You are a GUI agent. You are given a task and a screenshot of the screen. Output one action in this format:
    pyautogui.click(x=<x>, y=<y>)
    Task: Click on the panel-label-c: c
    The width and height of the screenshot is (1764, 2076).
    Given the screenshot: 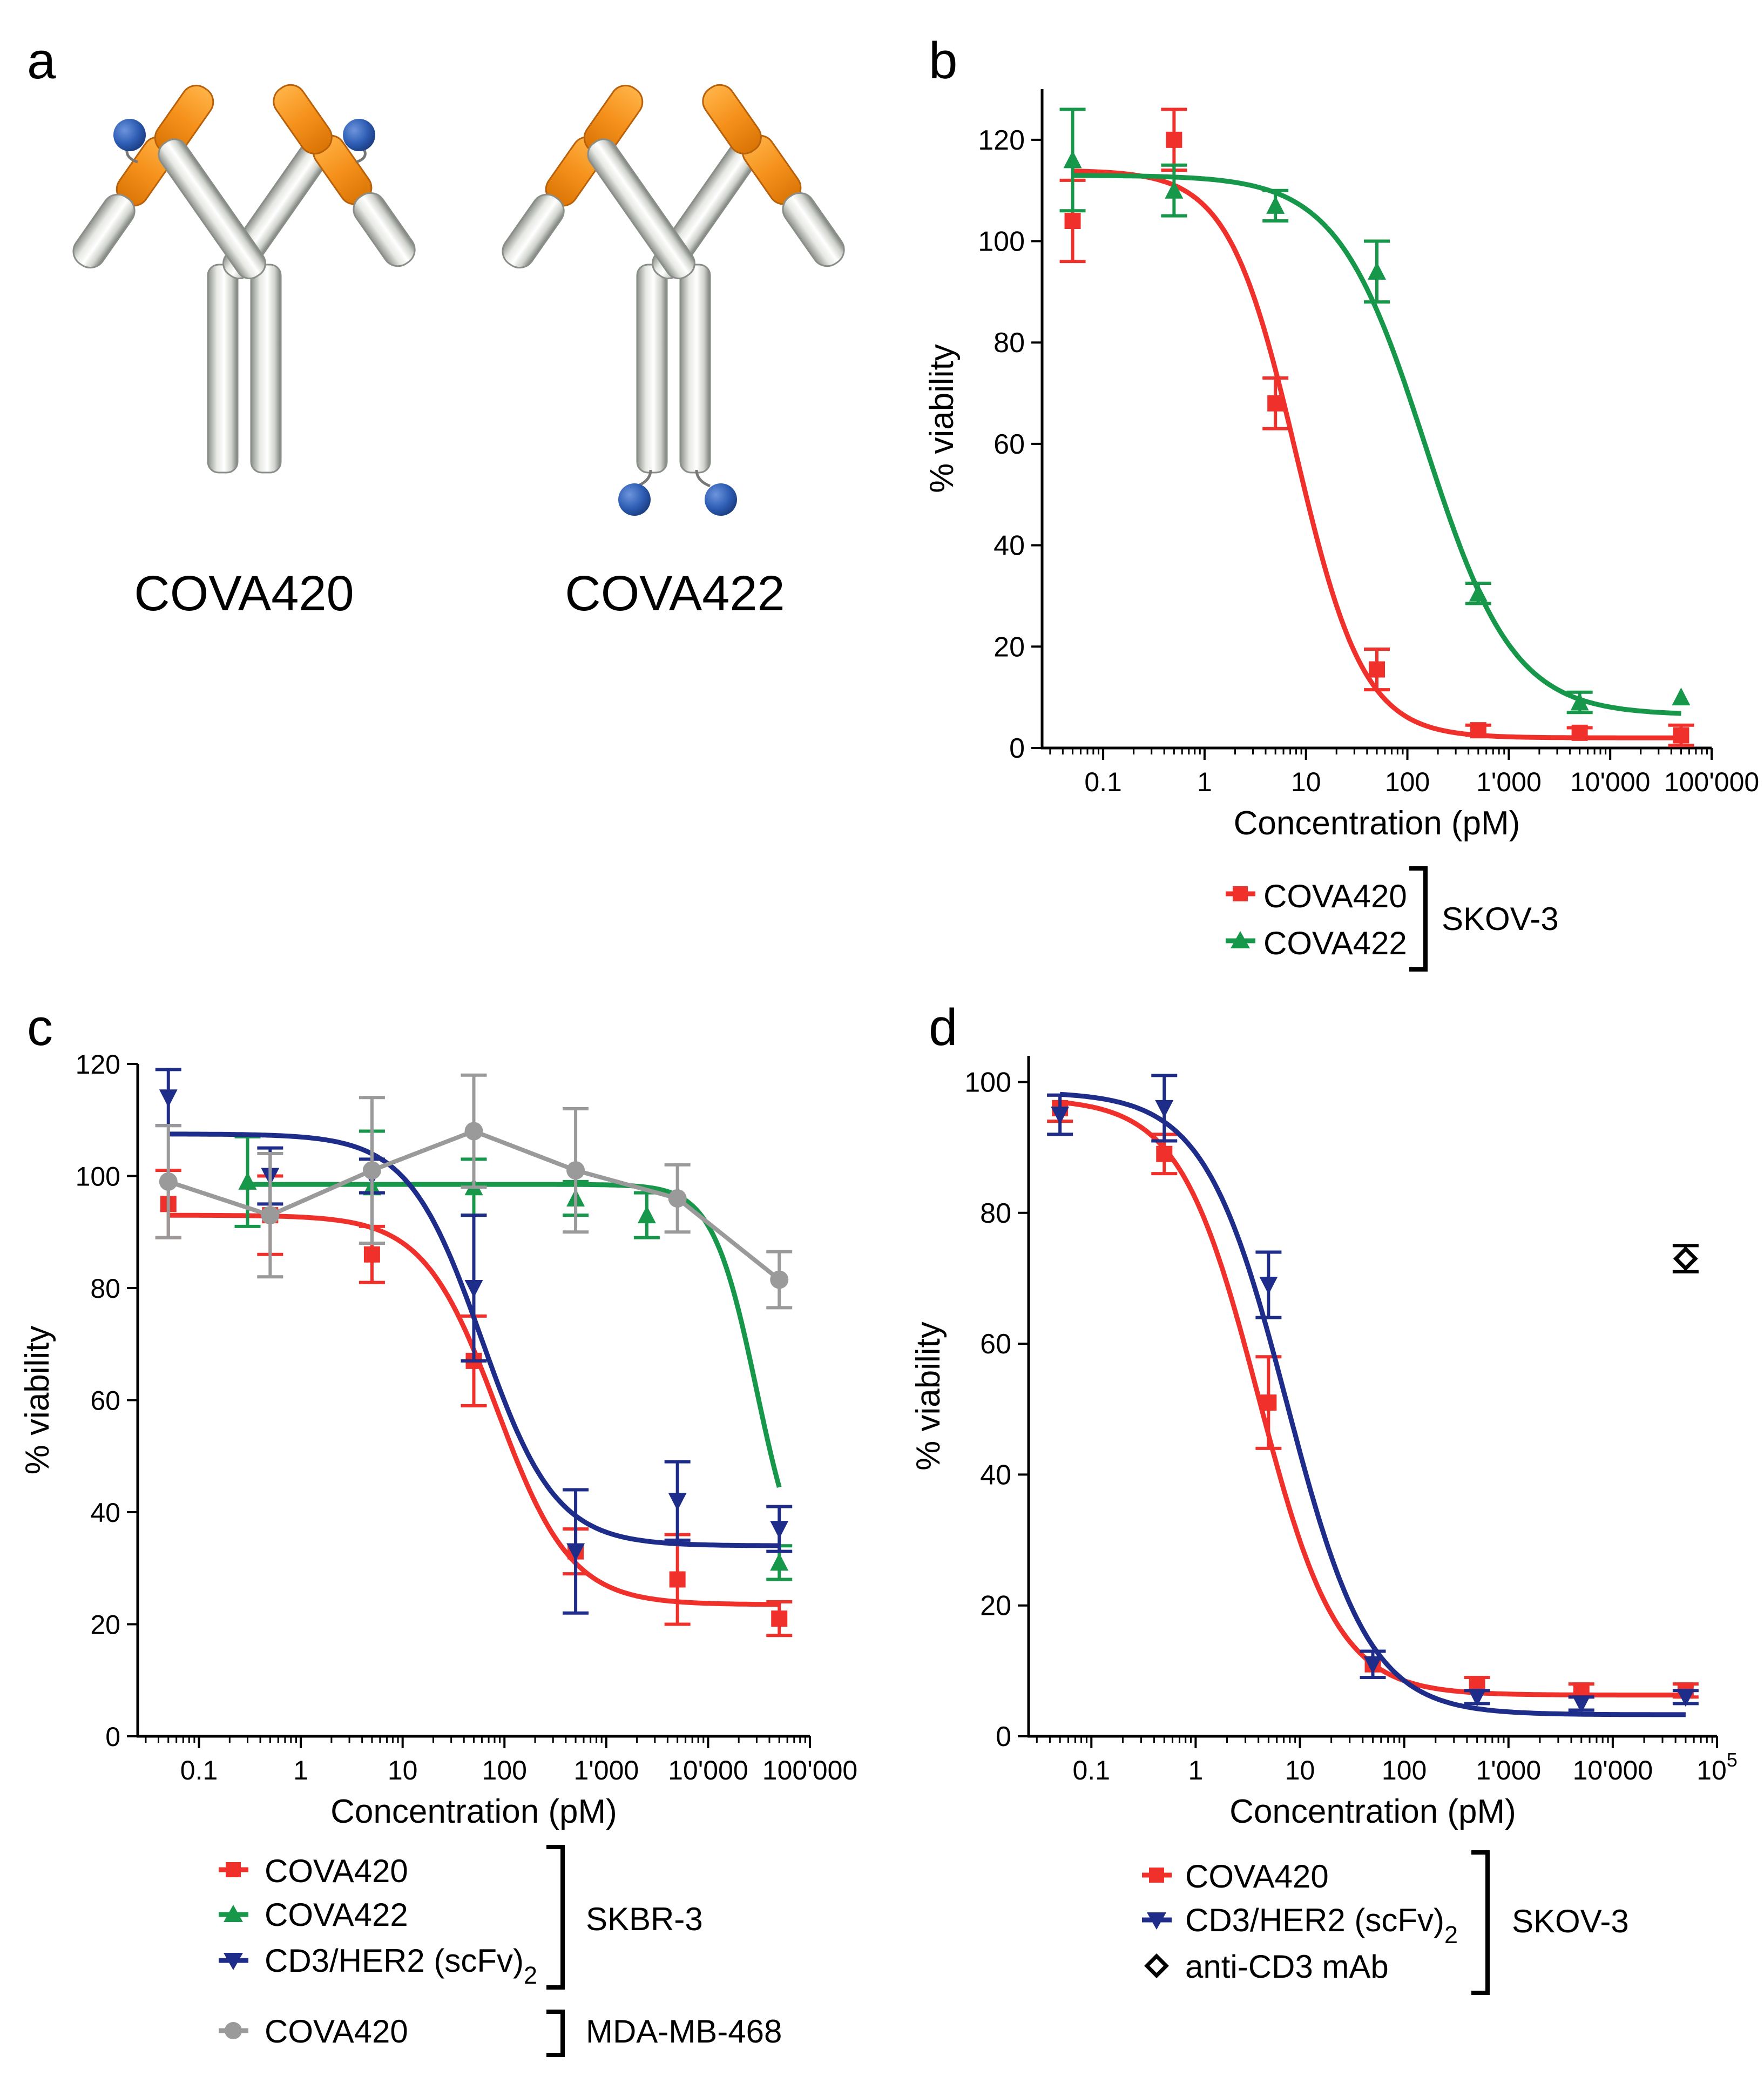 What is the action you would take?
    pyautogui.click(x=40, y=1027)
    